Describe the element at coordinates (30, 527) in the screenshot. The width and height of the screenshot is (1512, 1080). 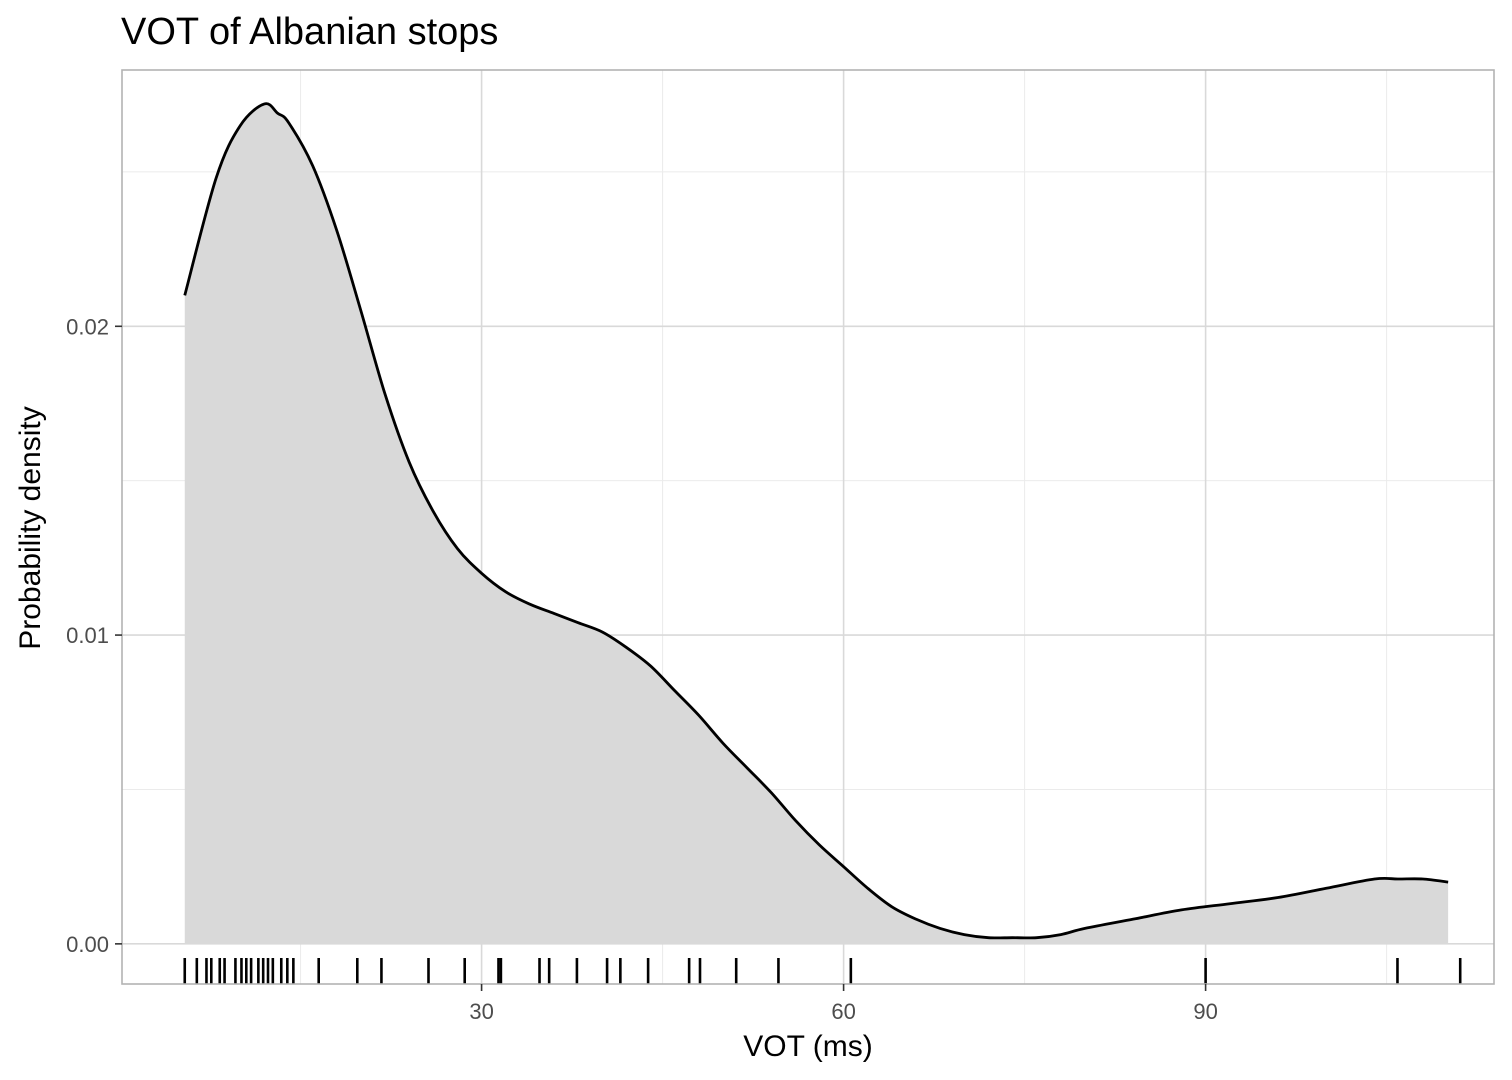
I see `y-axis-title: Probability density` at that location.